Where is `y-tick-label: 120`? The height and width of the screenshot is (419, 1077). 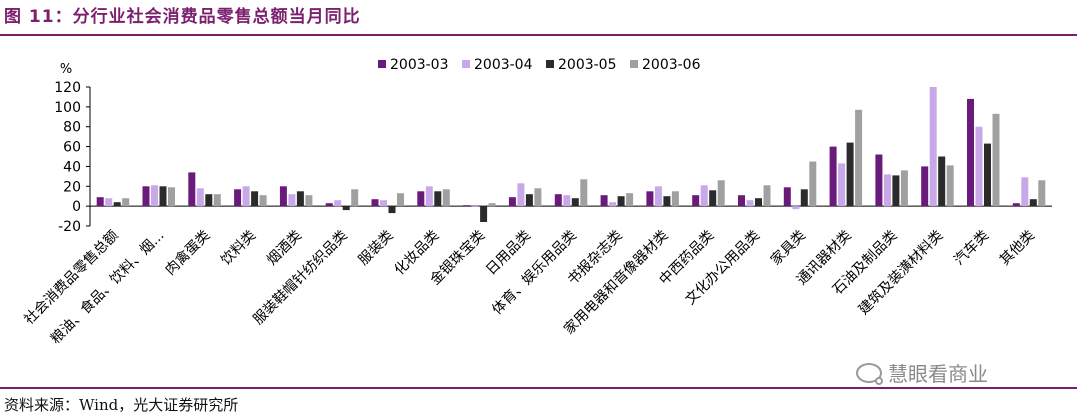
y-tick-label: 120 is located at coordinates (67, 88).